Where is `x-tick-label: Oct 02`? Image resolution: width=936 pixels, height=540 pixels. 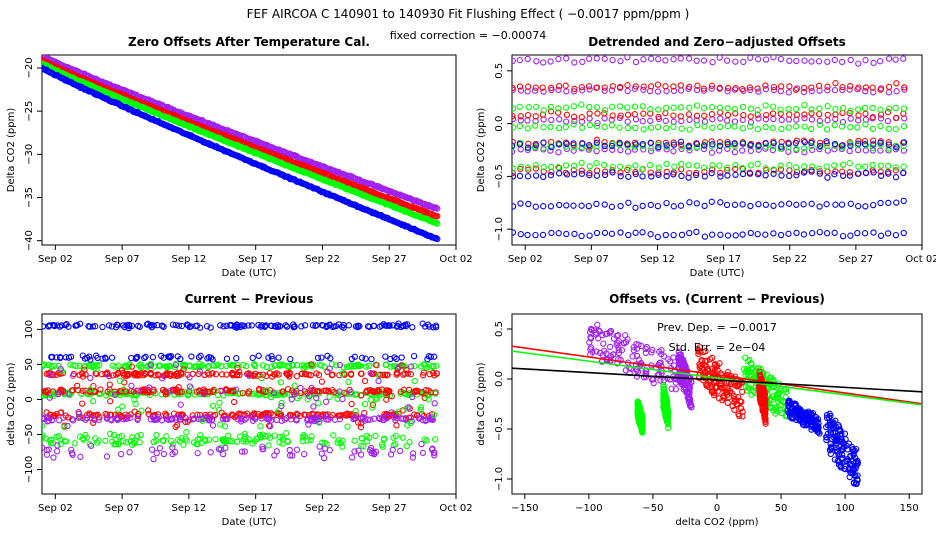
x-tick-label: Oct 02 is located at coordinates (455, 508).